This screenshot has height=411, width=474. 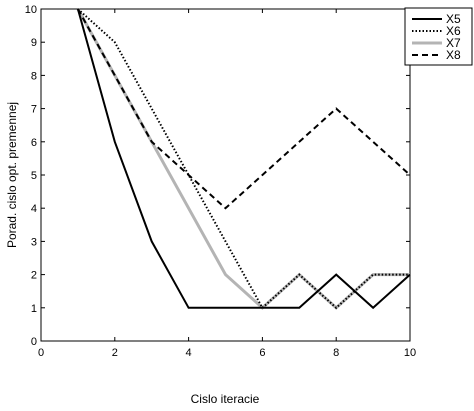 I want to click on x-tick-label: 8, so click(x=336, y=353).